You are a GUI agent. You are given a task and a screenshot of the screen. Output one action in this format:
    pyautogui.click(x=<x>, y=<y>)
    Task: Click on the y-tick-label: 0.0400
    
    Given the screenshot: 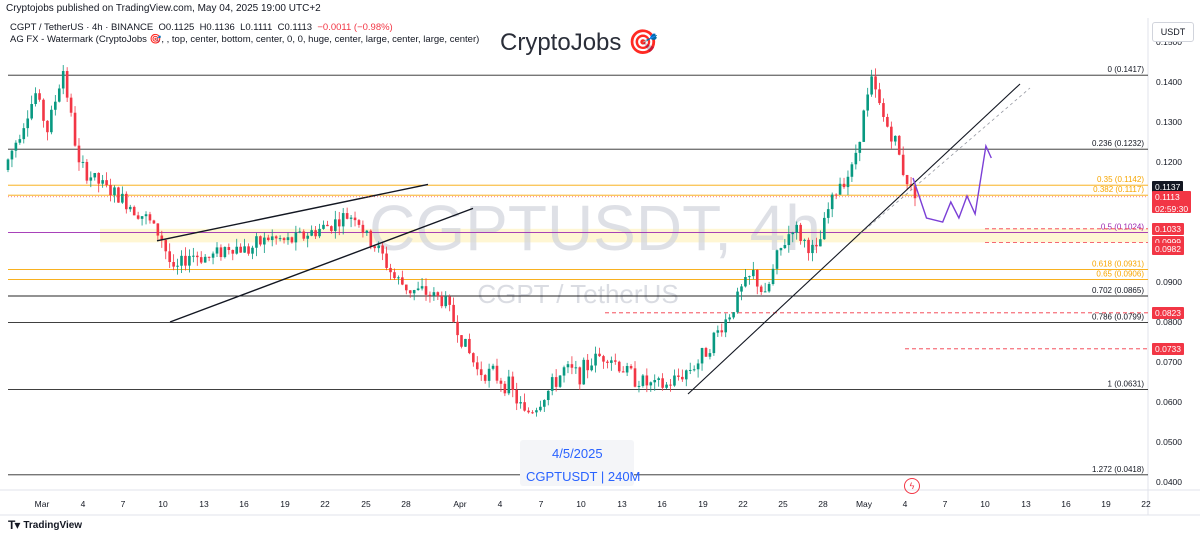 What is the action you would take?
    pyautogui.click(x=1169, y=482)
    